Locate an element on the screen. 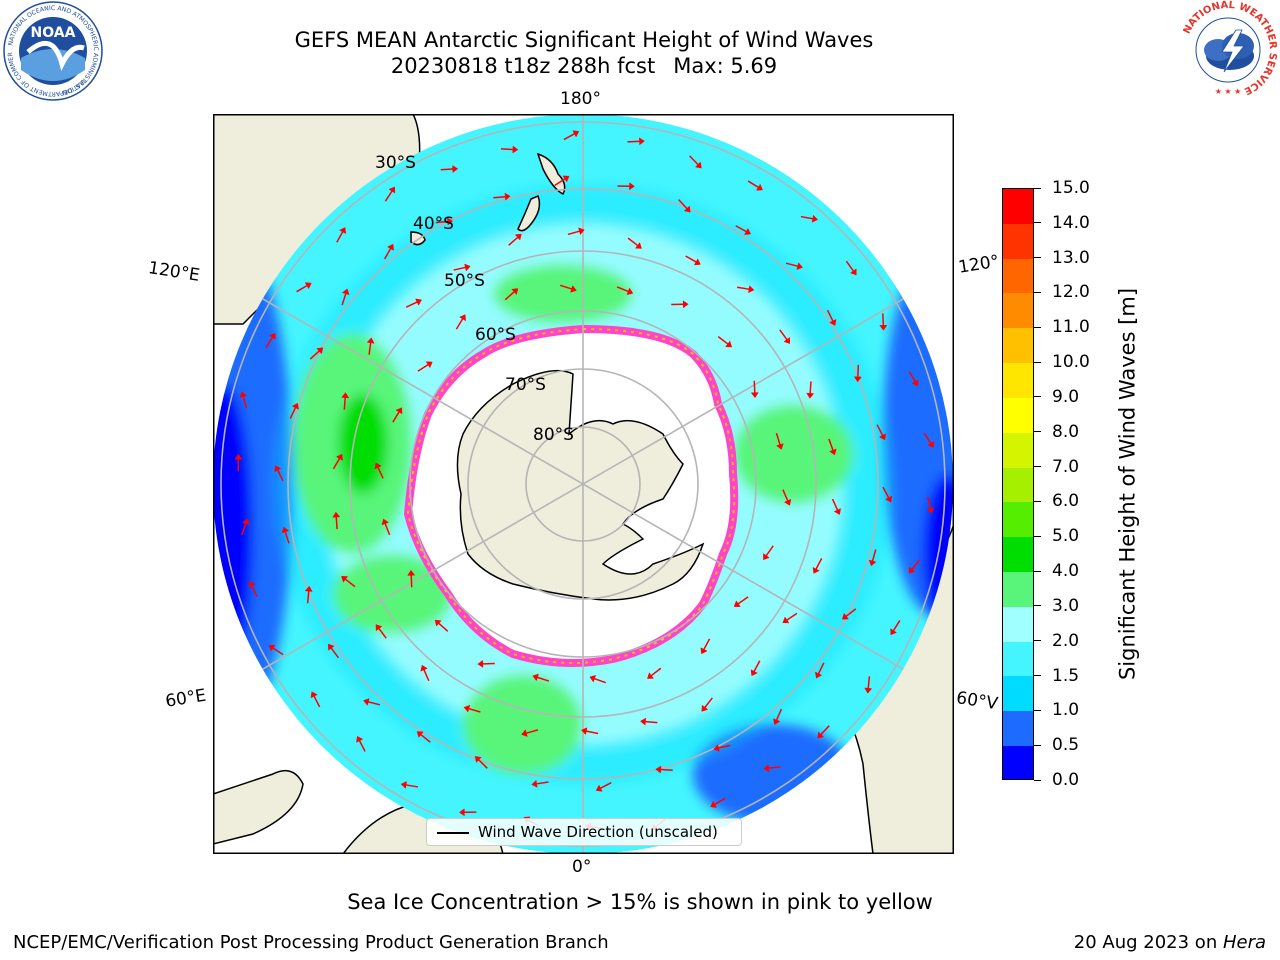  colorbar-label: Significant Height of Wind Waves [m] is located at coordinates (1127, 484).